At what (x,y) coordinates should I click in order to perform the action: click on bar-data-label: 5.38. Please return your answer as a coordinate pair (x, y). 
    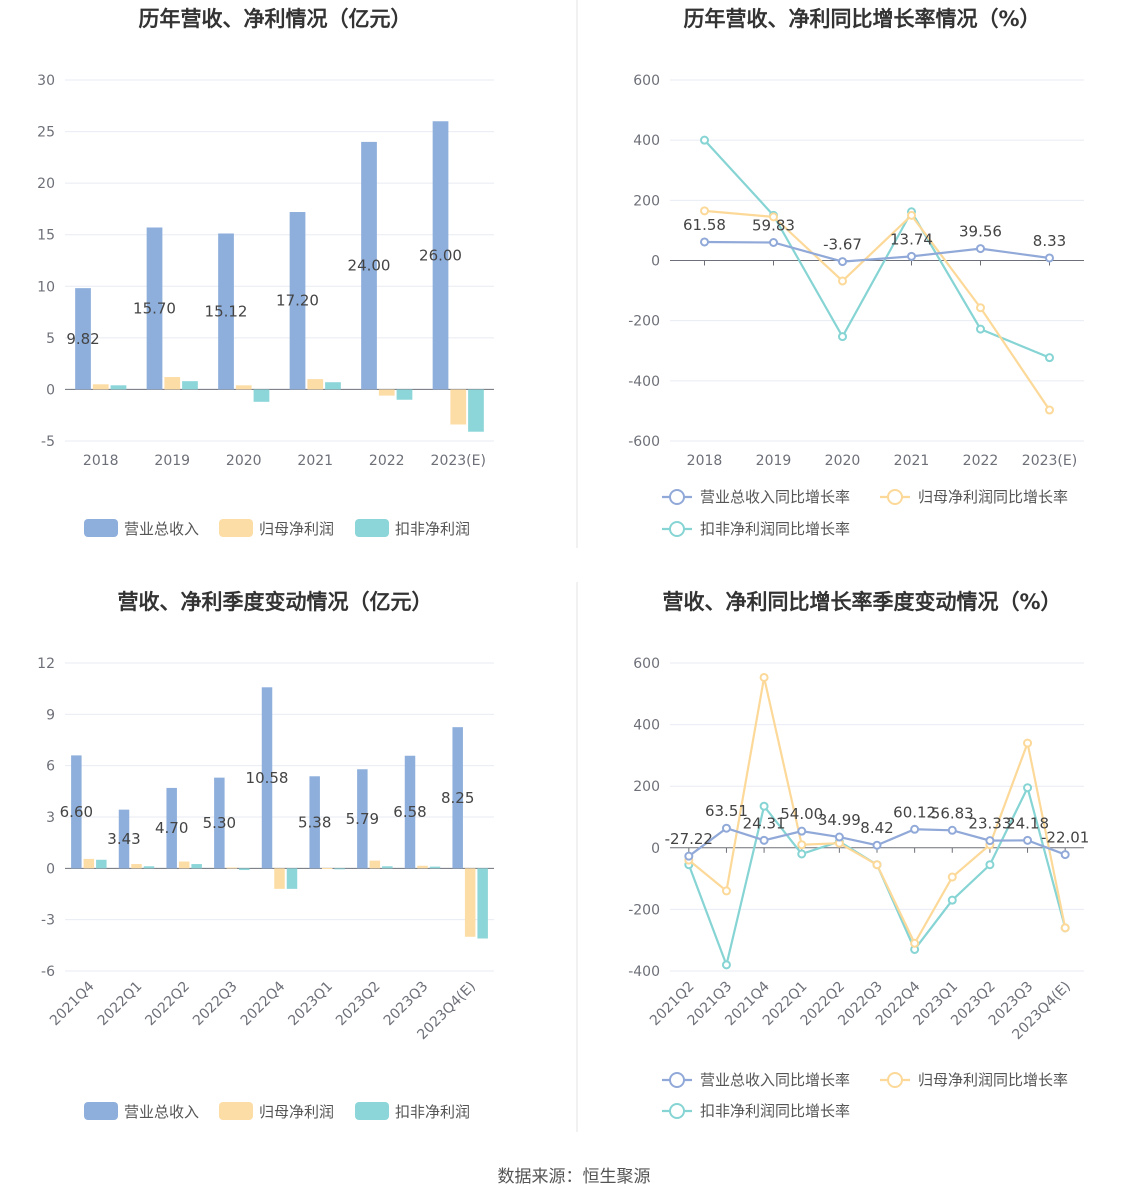
    Looking at the image, I should click on (314, 822).